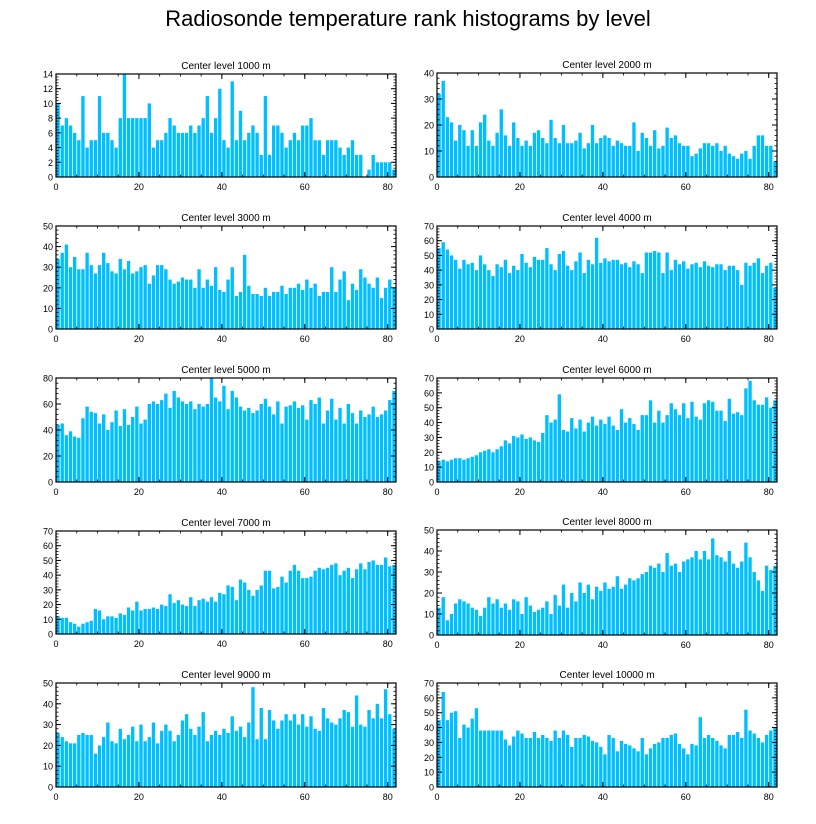  Describe the element at coordinates (55, 339) in the screenshot. I see `x-tick-label: 0` at that location.